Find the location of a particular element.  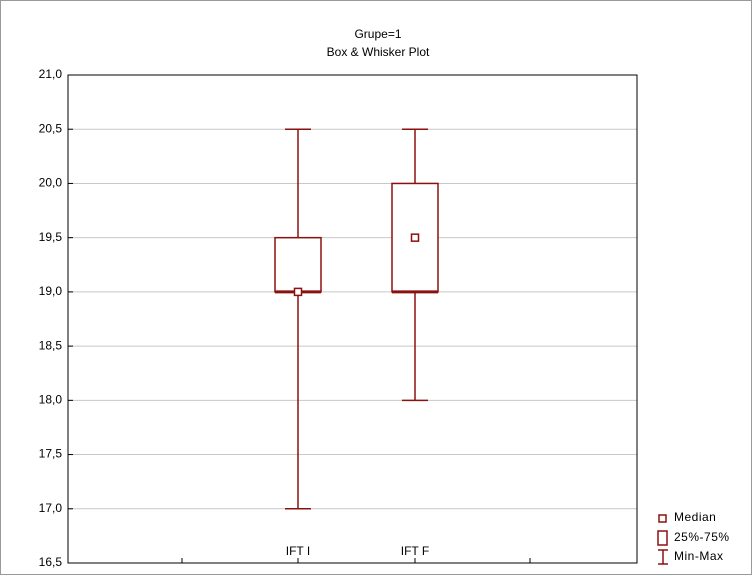

y-tick-label: 20,0 is located at coordinates (51, 183).